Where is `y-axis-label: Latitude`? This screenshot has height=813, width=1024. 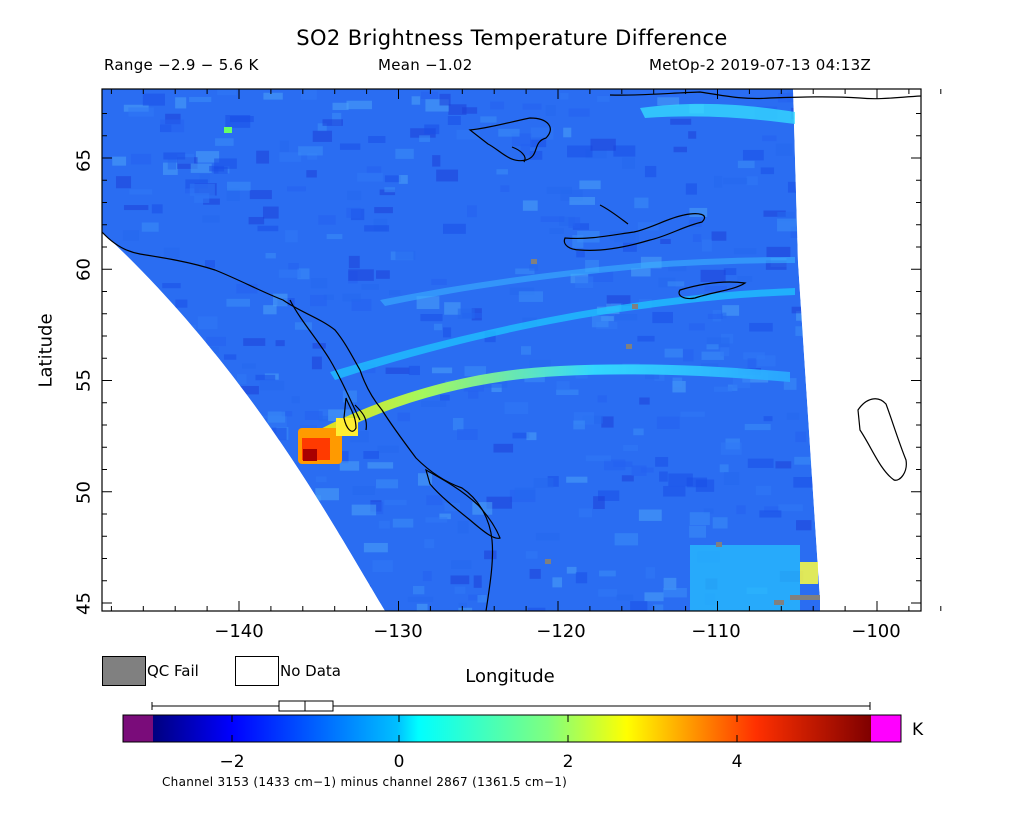
y-axis-label: Latitude is located at coordinates (46, 350).